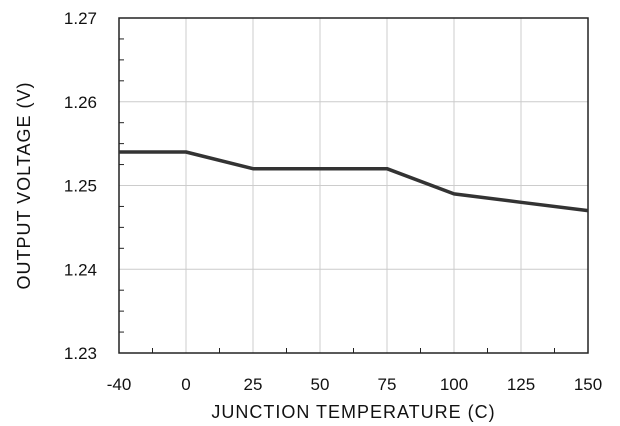 The width and height of the screenshot is (620, 426). I want to click on x-axis-label: JUNCTION TEMPERATURE (C), so click(353, 412).